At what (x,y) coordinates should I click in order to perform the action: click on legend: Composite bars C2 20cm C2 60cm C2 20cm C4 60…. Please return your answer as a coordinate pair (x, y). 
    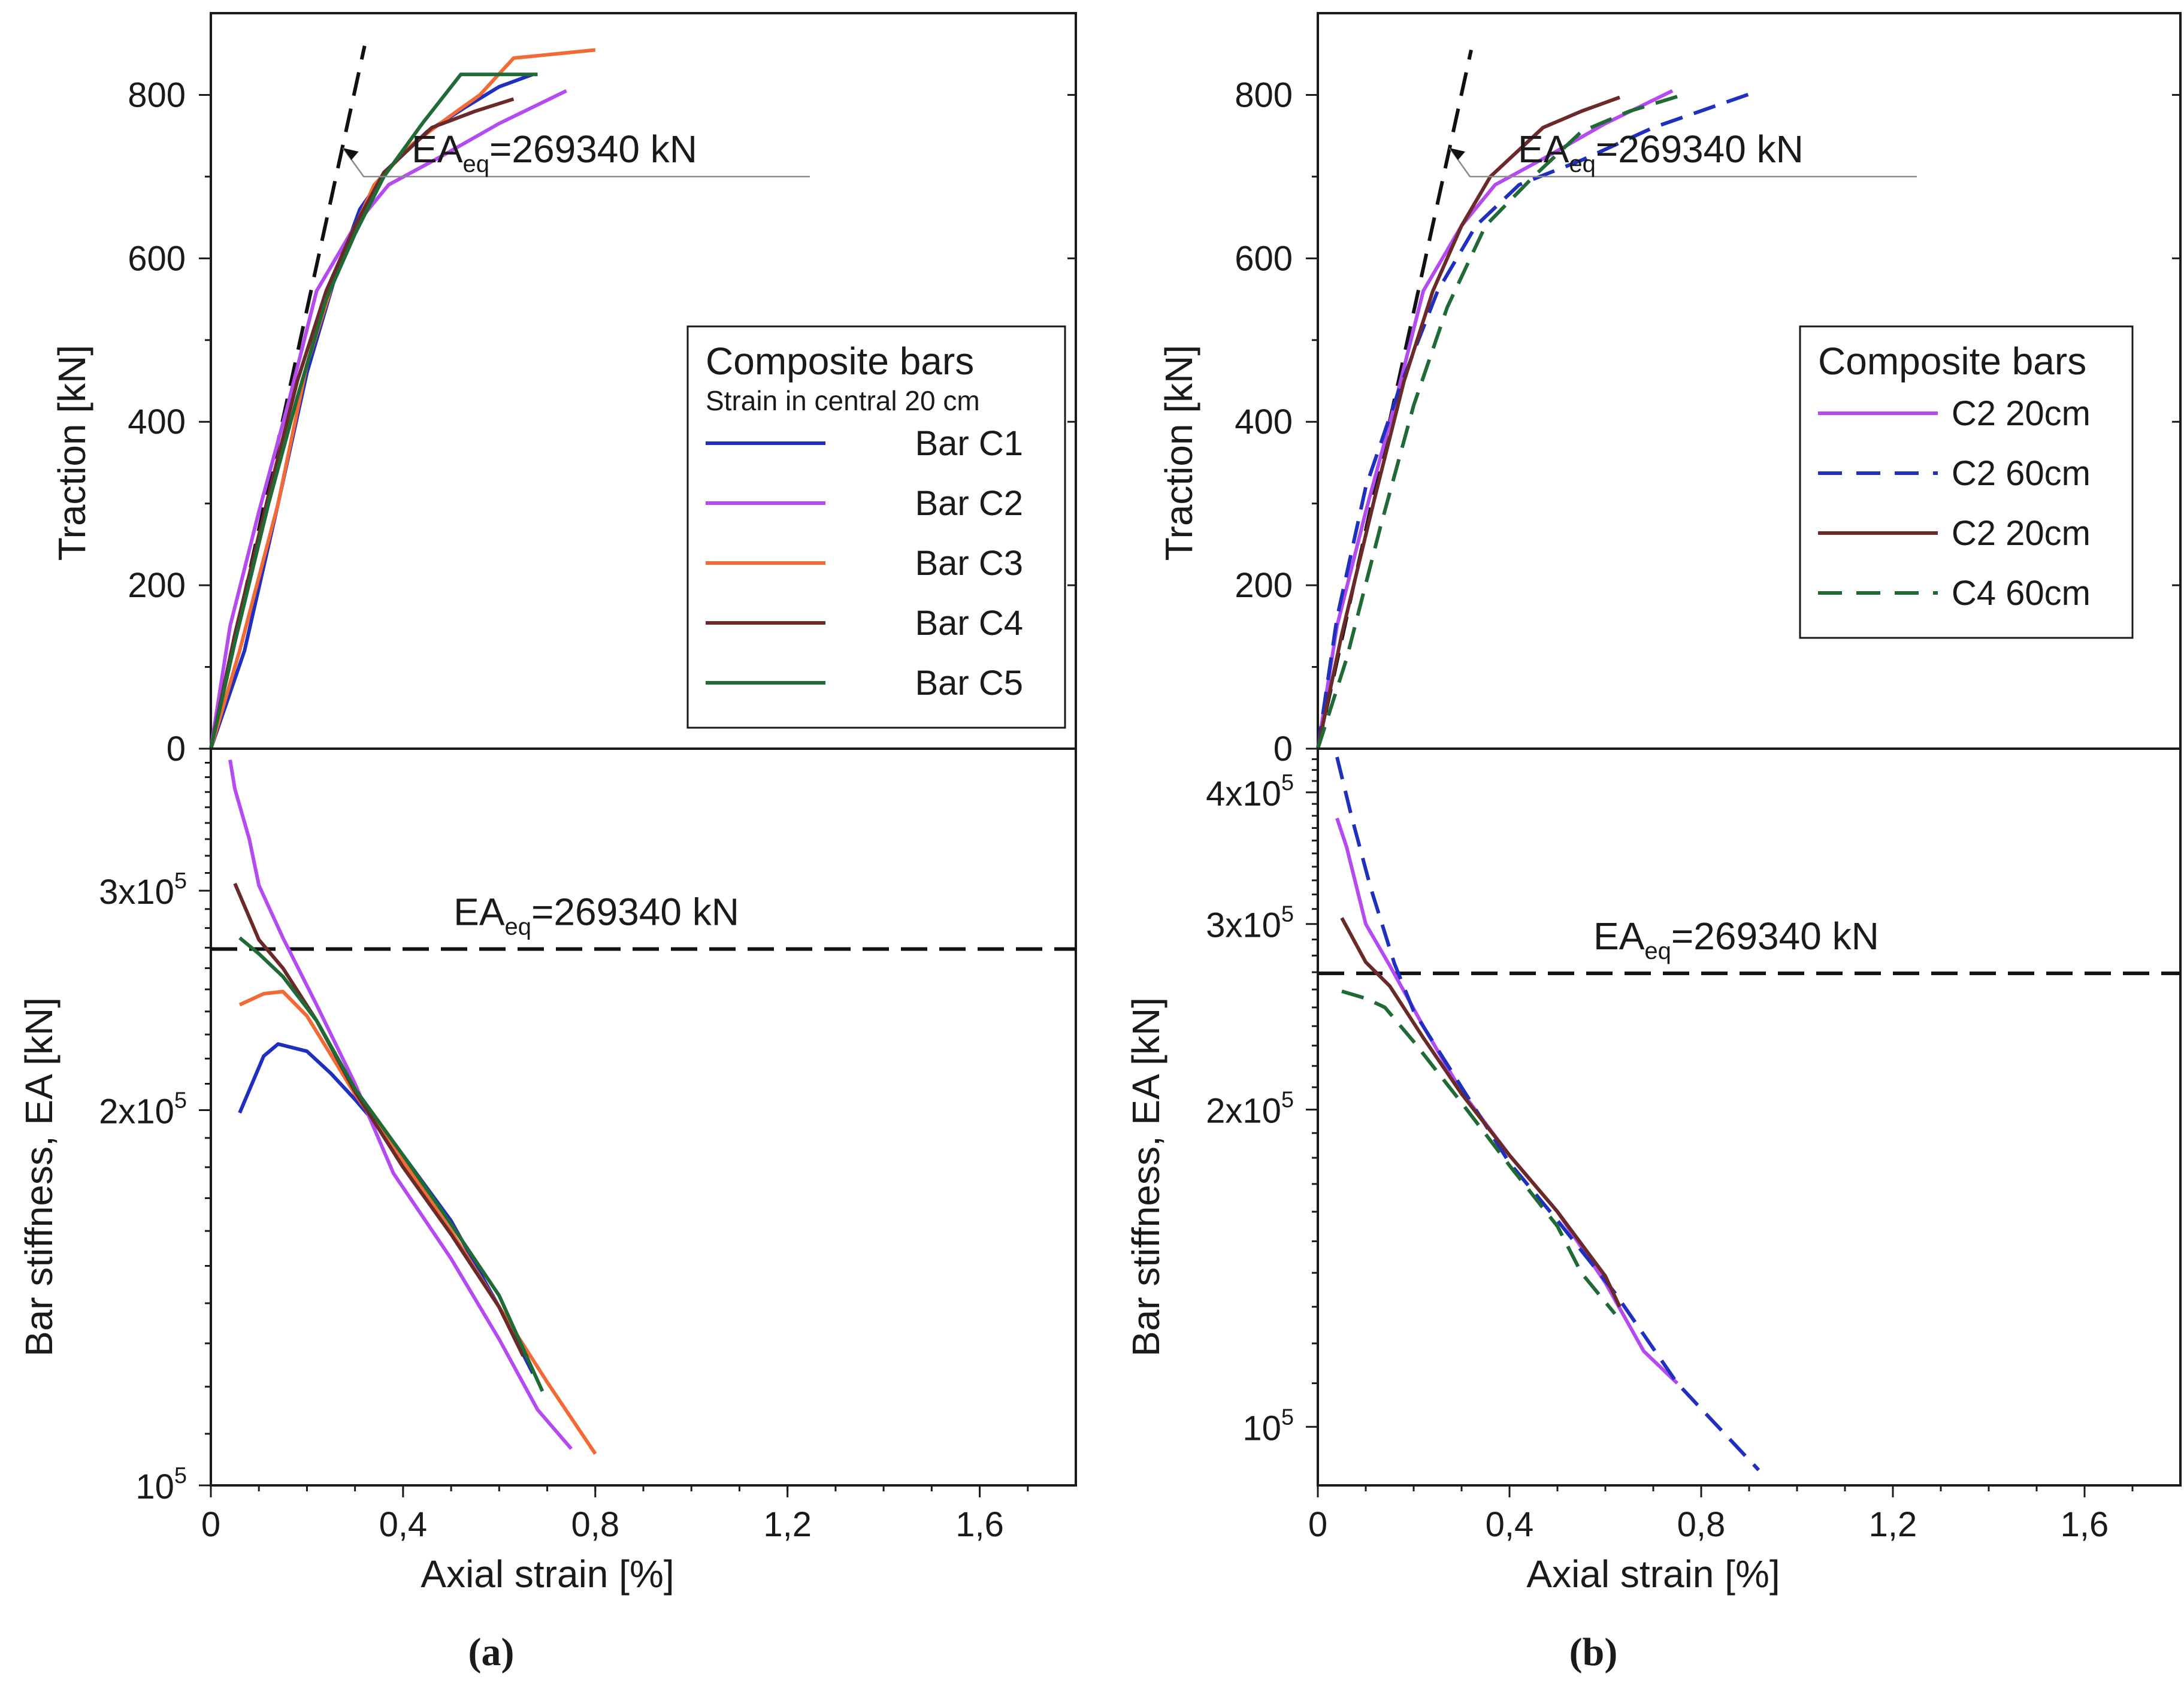
    Looking at the image, I should click on (1966, 482).